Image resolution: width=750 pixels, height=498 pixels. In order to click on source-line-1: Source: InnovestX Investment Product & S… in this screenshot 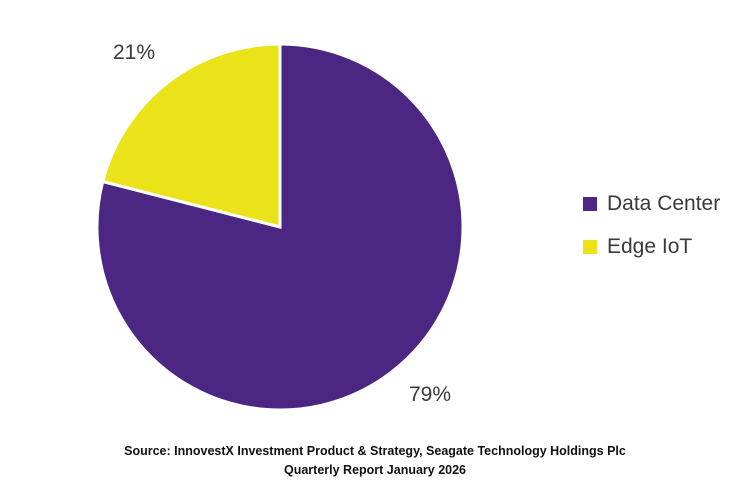, I will do `click(375, 451)`.